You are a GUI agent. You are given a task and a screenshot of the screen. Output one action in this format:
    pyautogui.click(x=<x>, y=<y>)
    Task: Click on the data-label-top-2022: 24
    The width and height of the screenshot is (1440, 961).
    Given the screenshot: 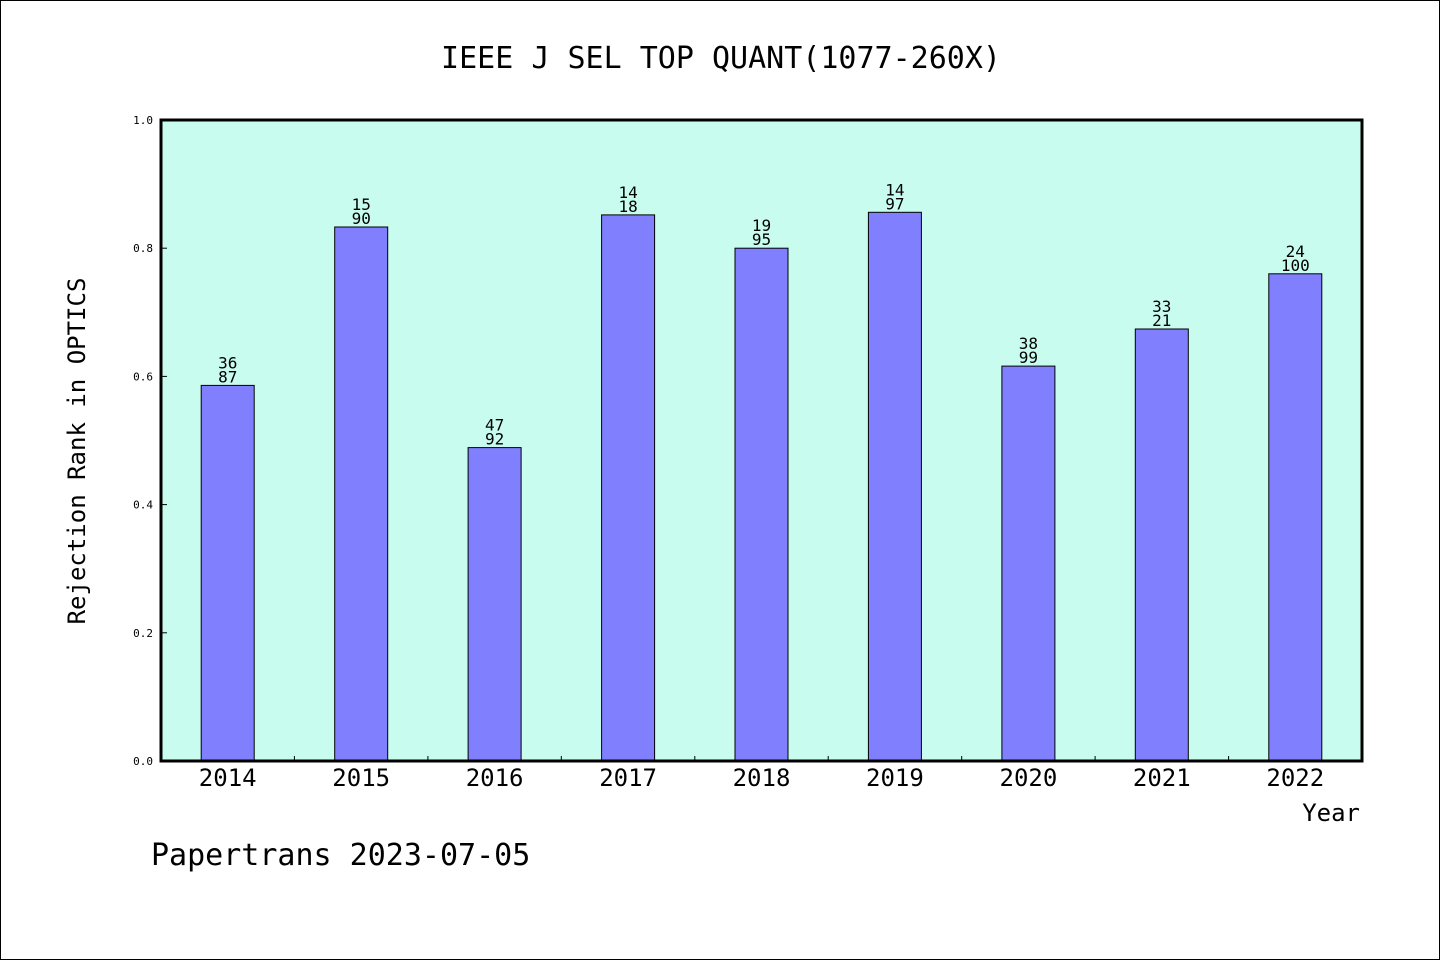 What is the action you would take?
    pyautogui.click(x=1295, y=251)
    